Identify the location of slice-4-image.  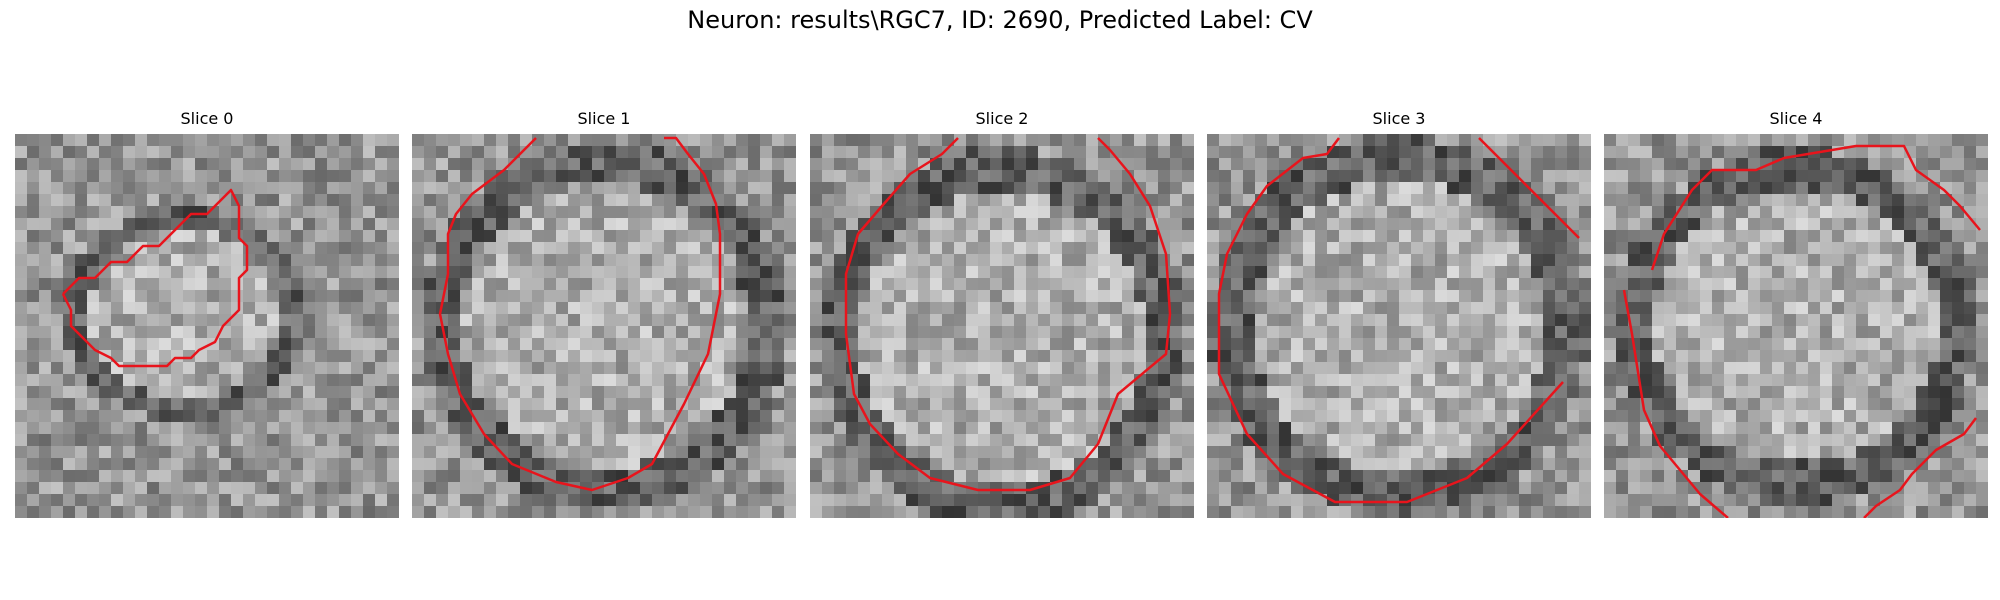
(1796, 326).